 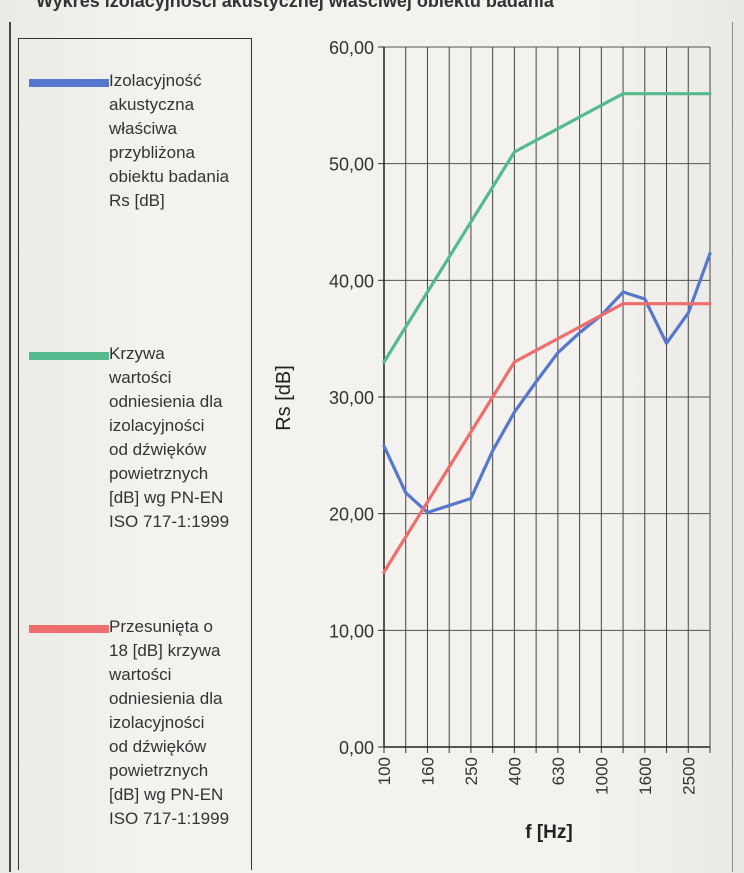 I want to click on x-axis-label: f [Hz], so click(x=548, y=832).